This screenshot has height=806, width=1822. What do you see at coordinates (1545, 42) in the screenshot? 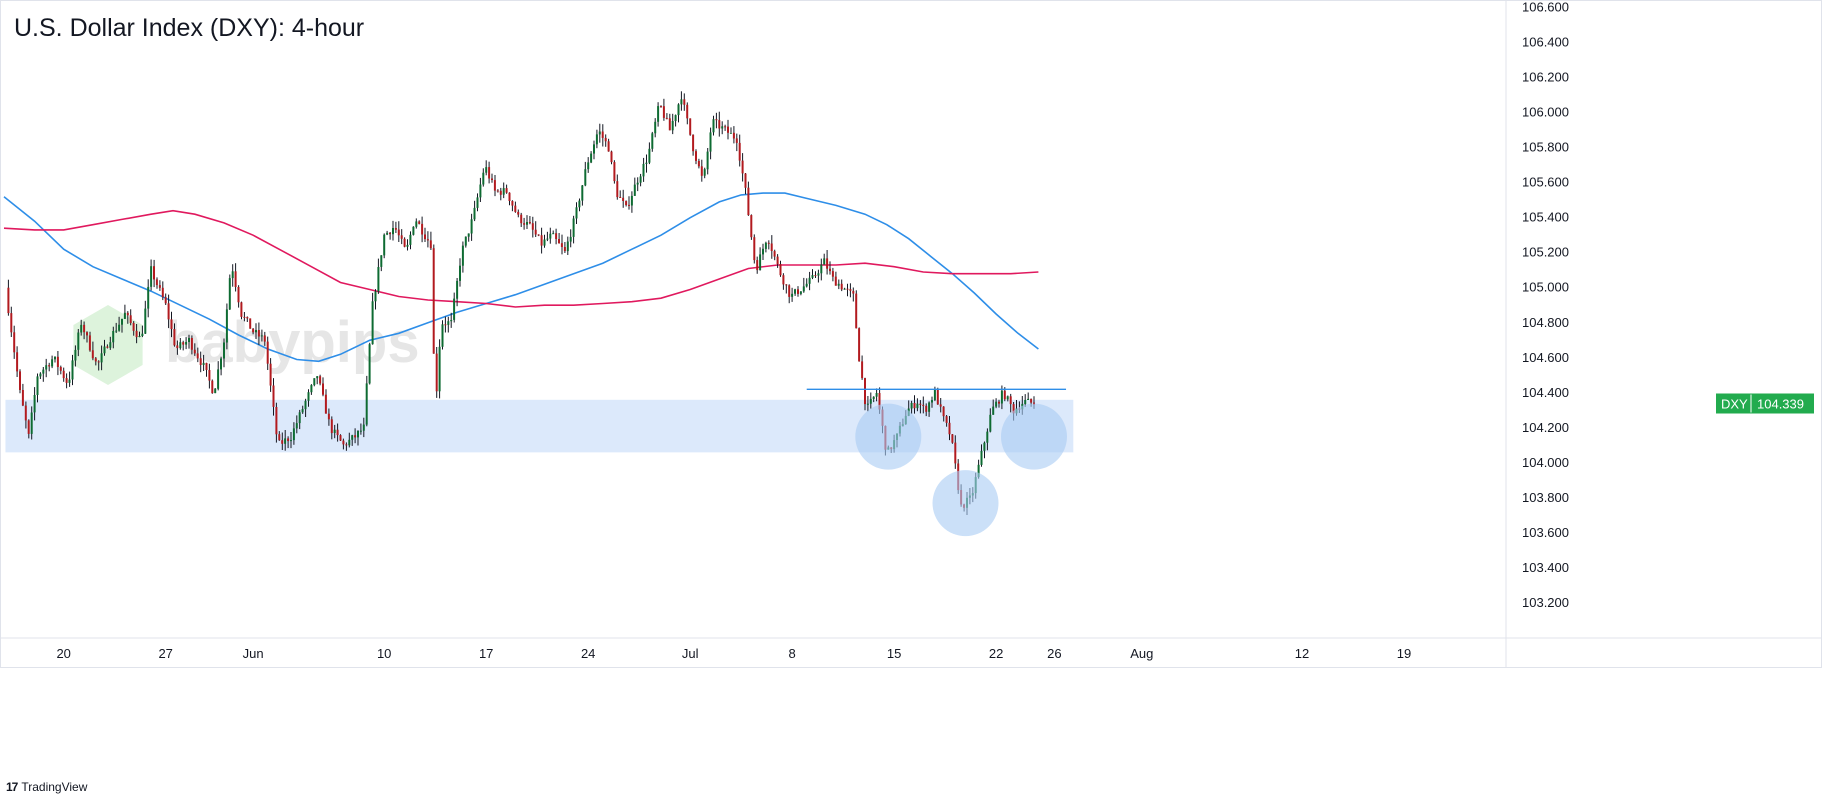
I see `y-tick-label: 106.400` at bounding box center [1545, 42].